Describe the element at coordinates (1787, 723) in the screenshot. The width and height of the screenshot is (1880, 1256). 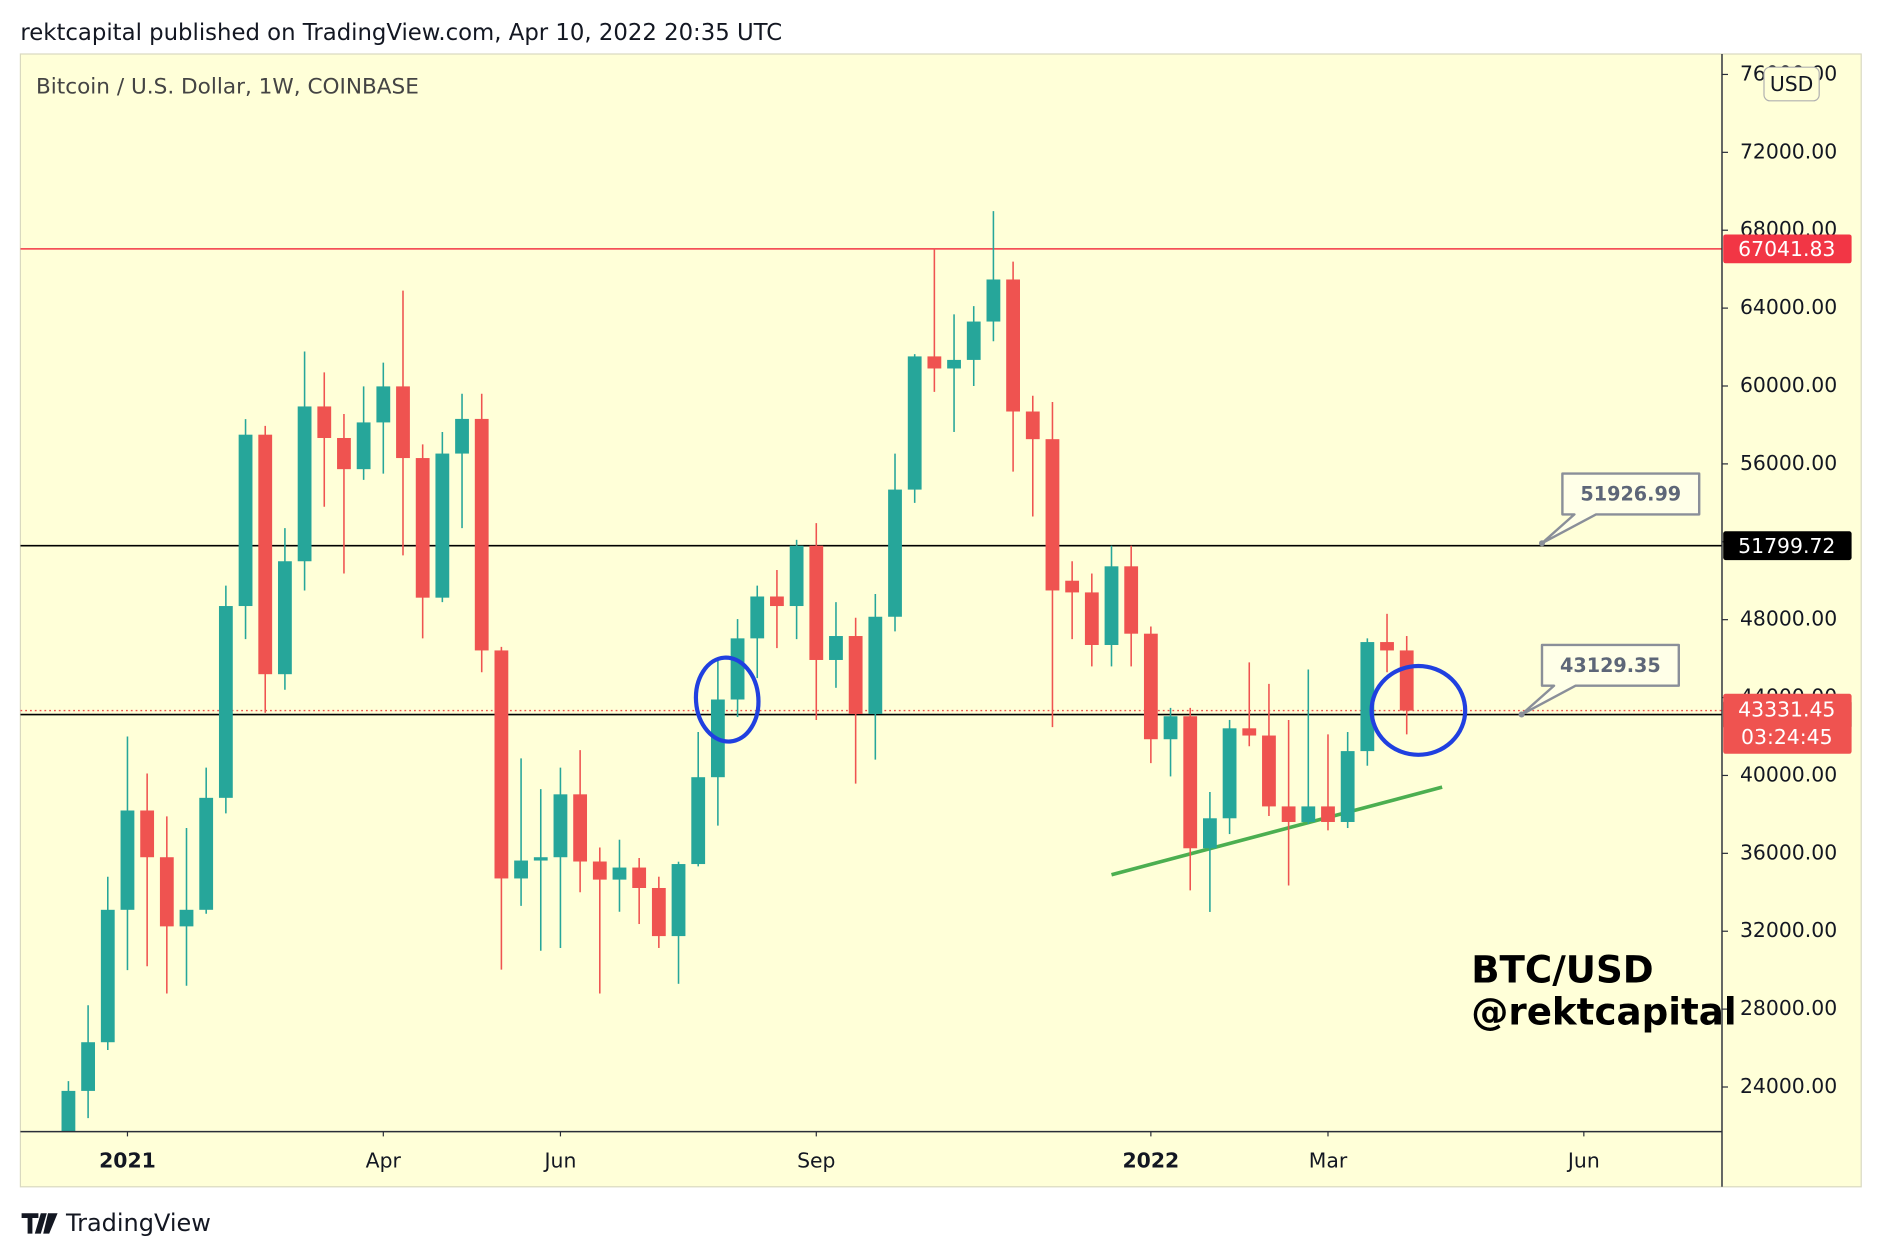
I see `last-price-box` at that location.